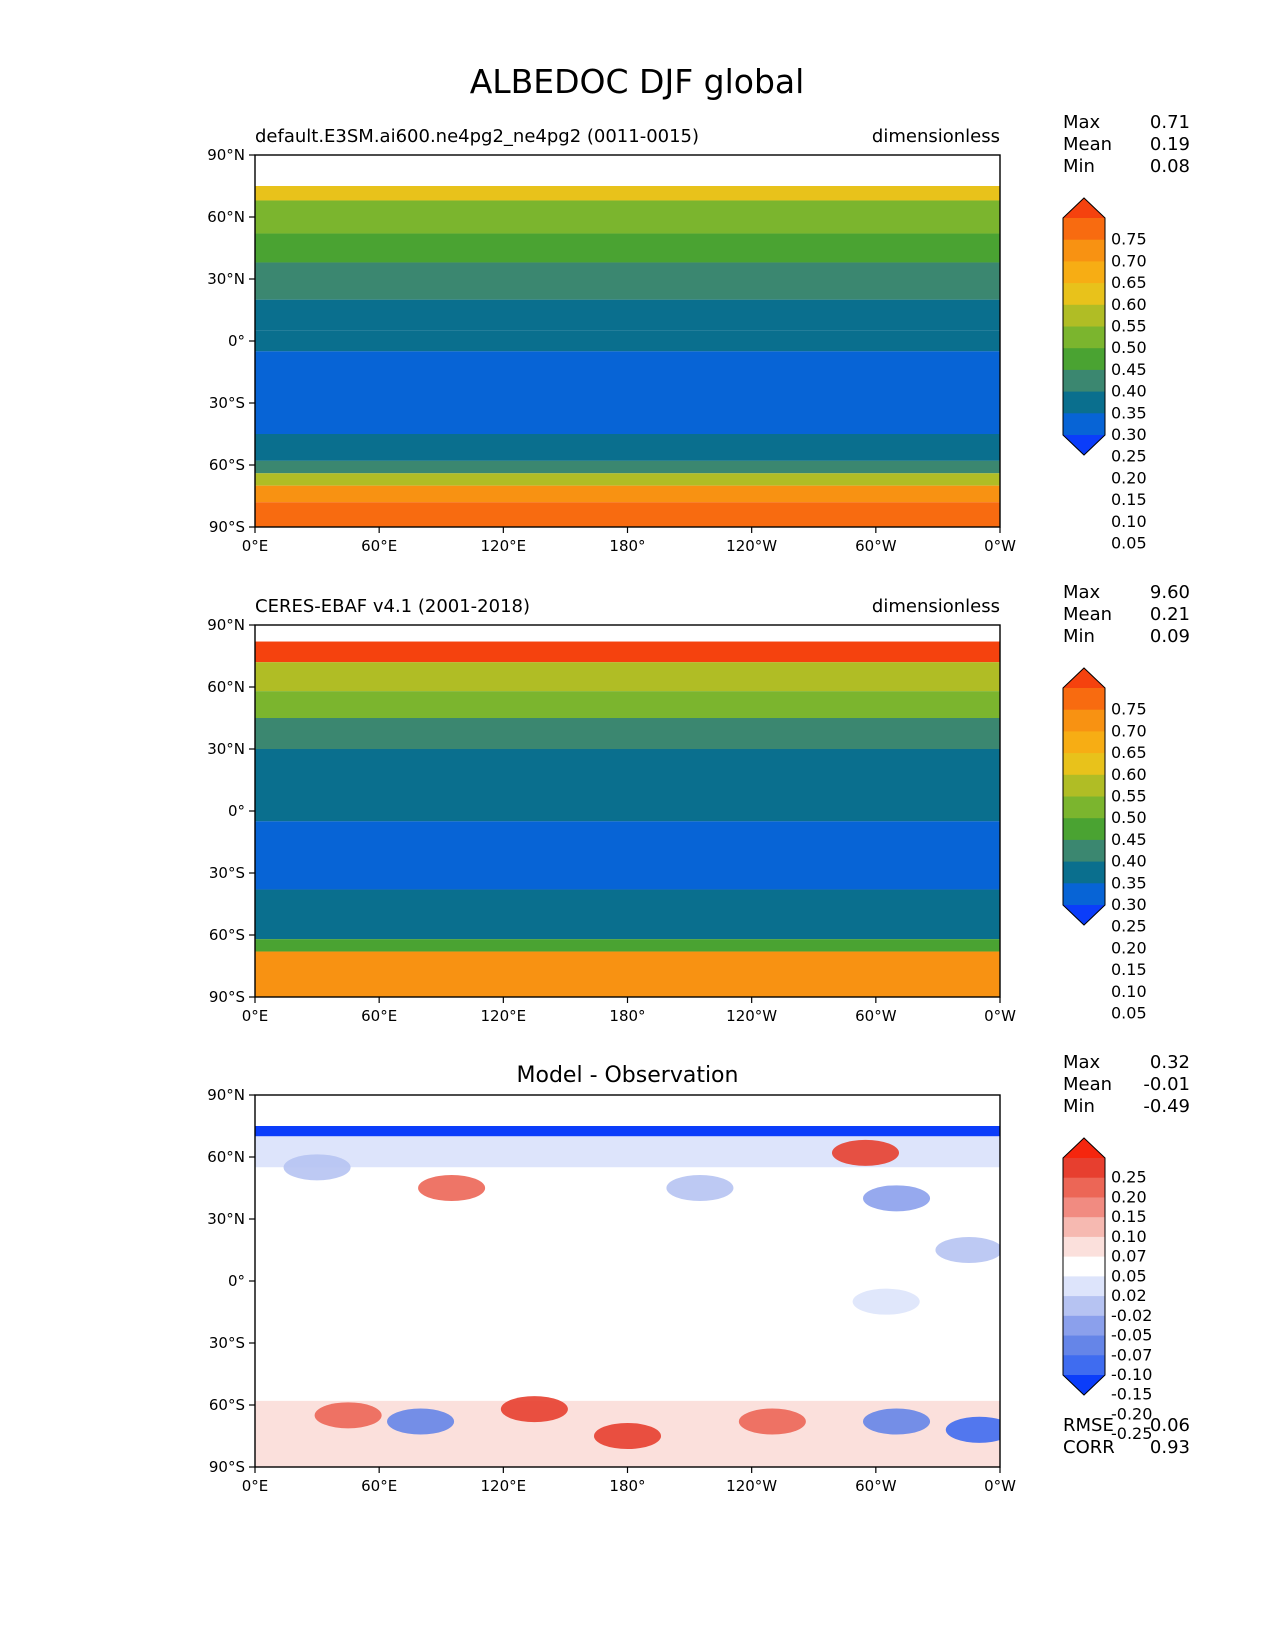 This screenshot has width=1275, height=1650. What do you see at coordinates (1170, 1425) in the screenshot?
I see `metric-value: 0.06` at bounding box center [1170, 1425].